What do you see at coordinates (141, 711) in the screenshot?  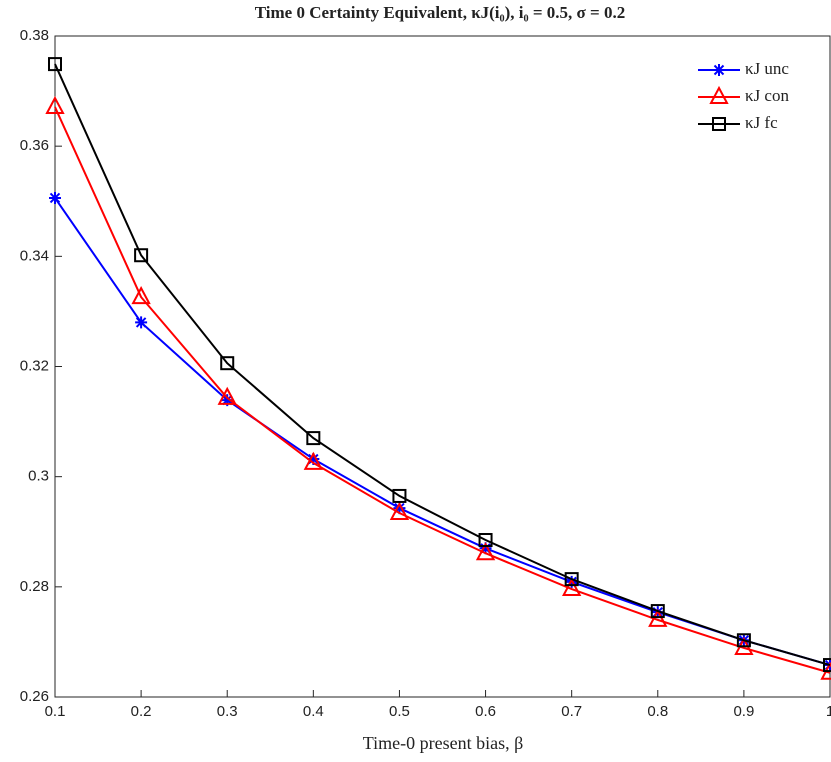 I see `x-tick-label: 0.2` at bounding box center [141, 711].